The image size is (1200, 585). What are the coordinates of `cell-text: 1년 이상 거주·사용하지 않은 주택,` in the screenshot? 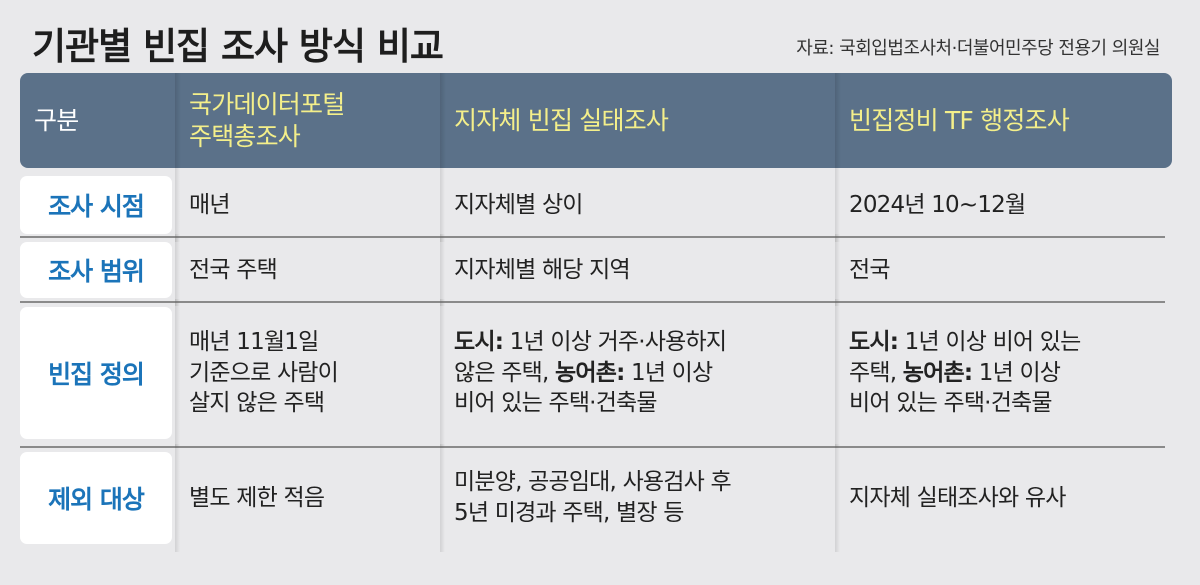 It's located at (590, 357).